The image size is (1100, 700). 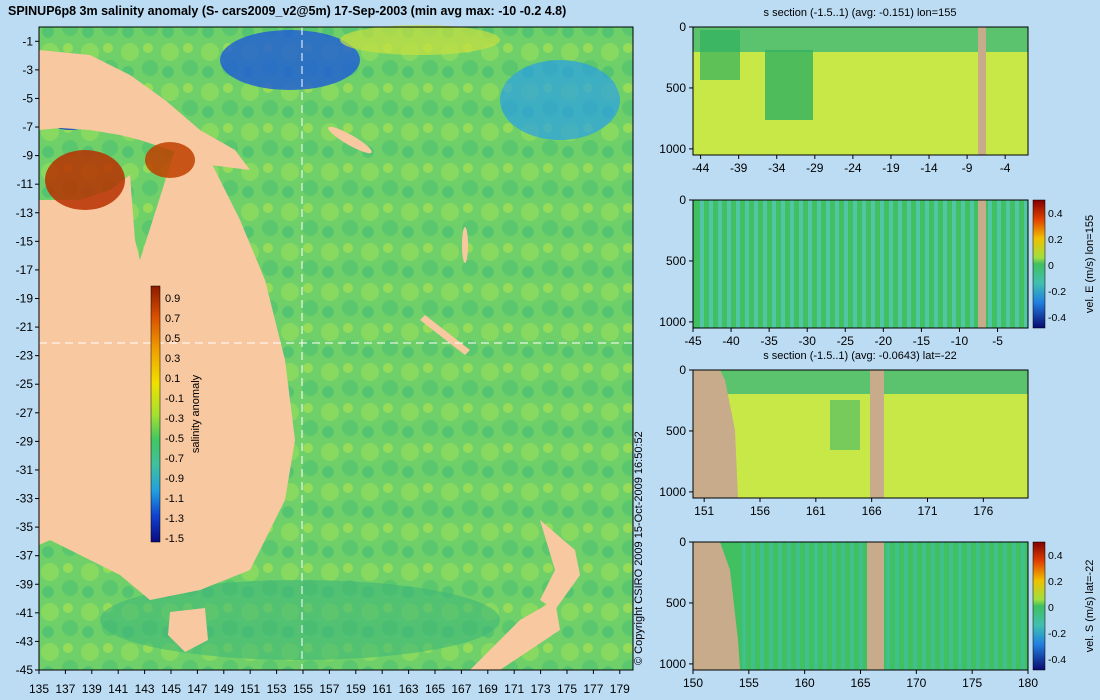 What do you see at coordinates (277, 689) in the screenshot?
I see `map-x-tick-label: 153` at bounding box center [277, 689].